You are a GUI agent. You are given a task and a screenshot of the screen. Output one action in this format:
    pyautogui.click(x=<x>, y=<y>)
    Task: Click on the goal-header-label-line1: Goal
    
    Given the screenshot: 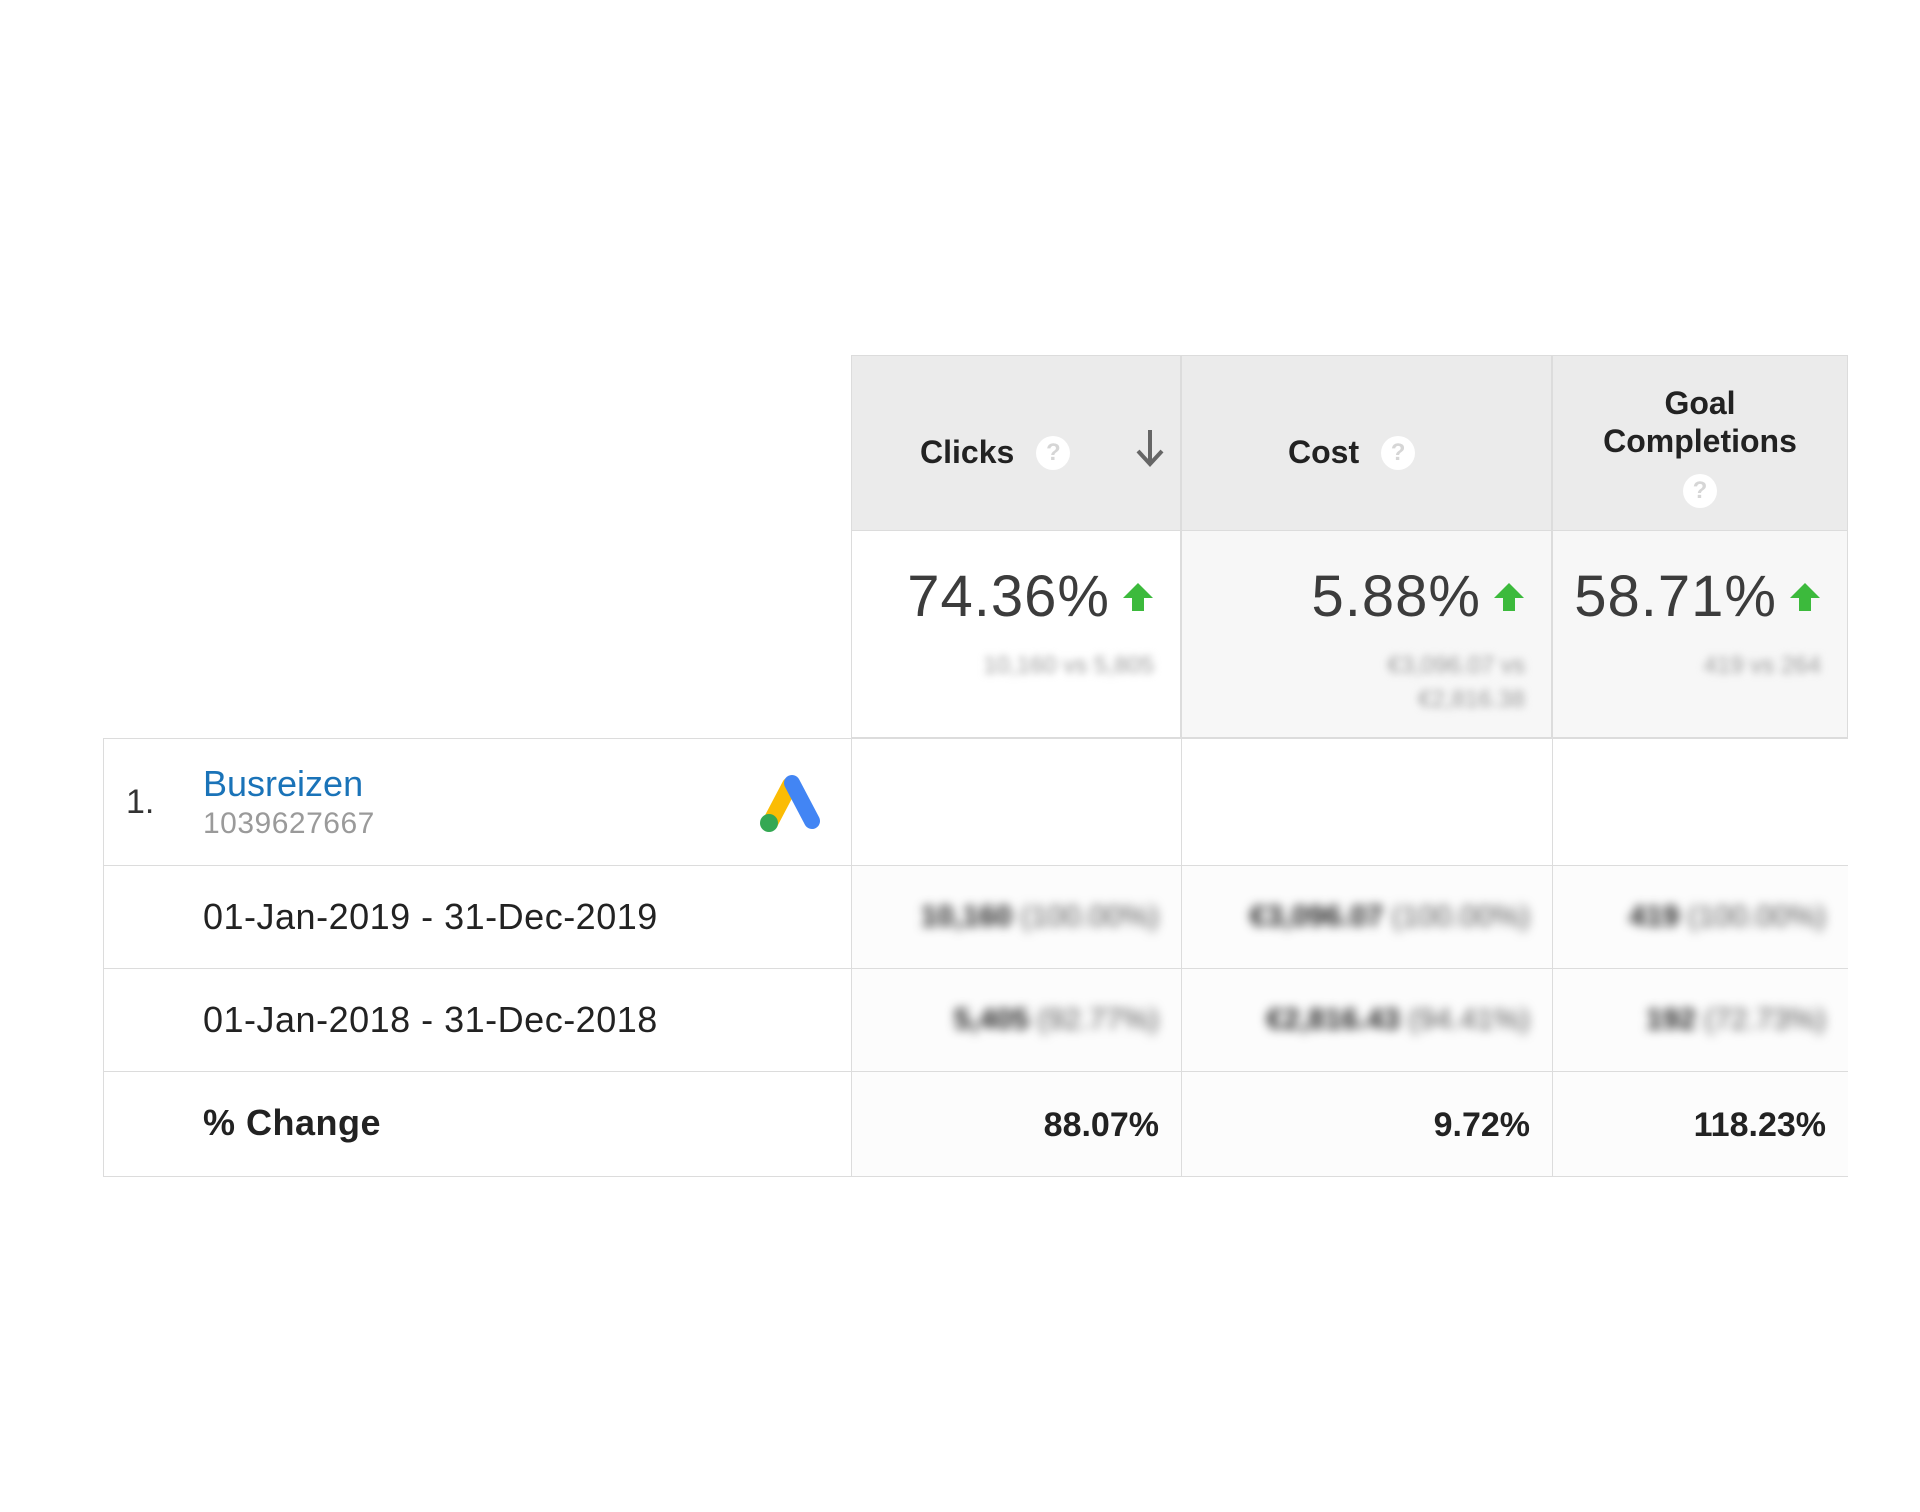 What is the action you would take?
    pyautogui.click(x=1700, y=403)
    